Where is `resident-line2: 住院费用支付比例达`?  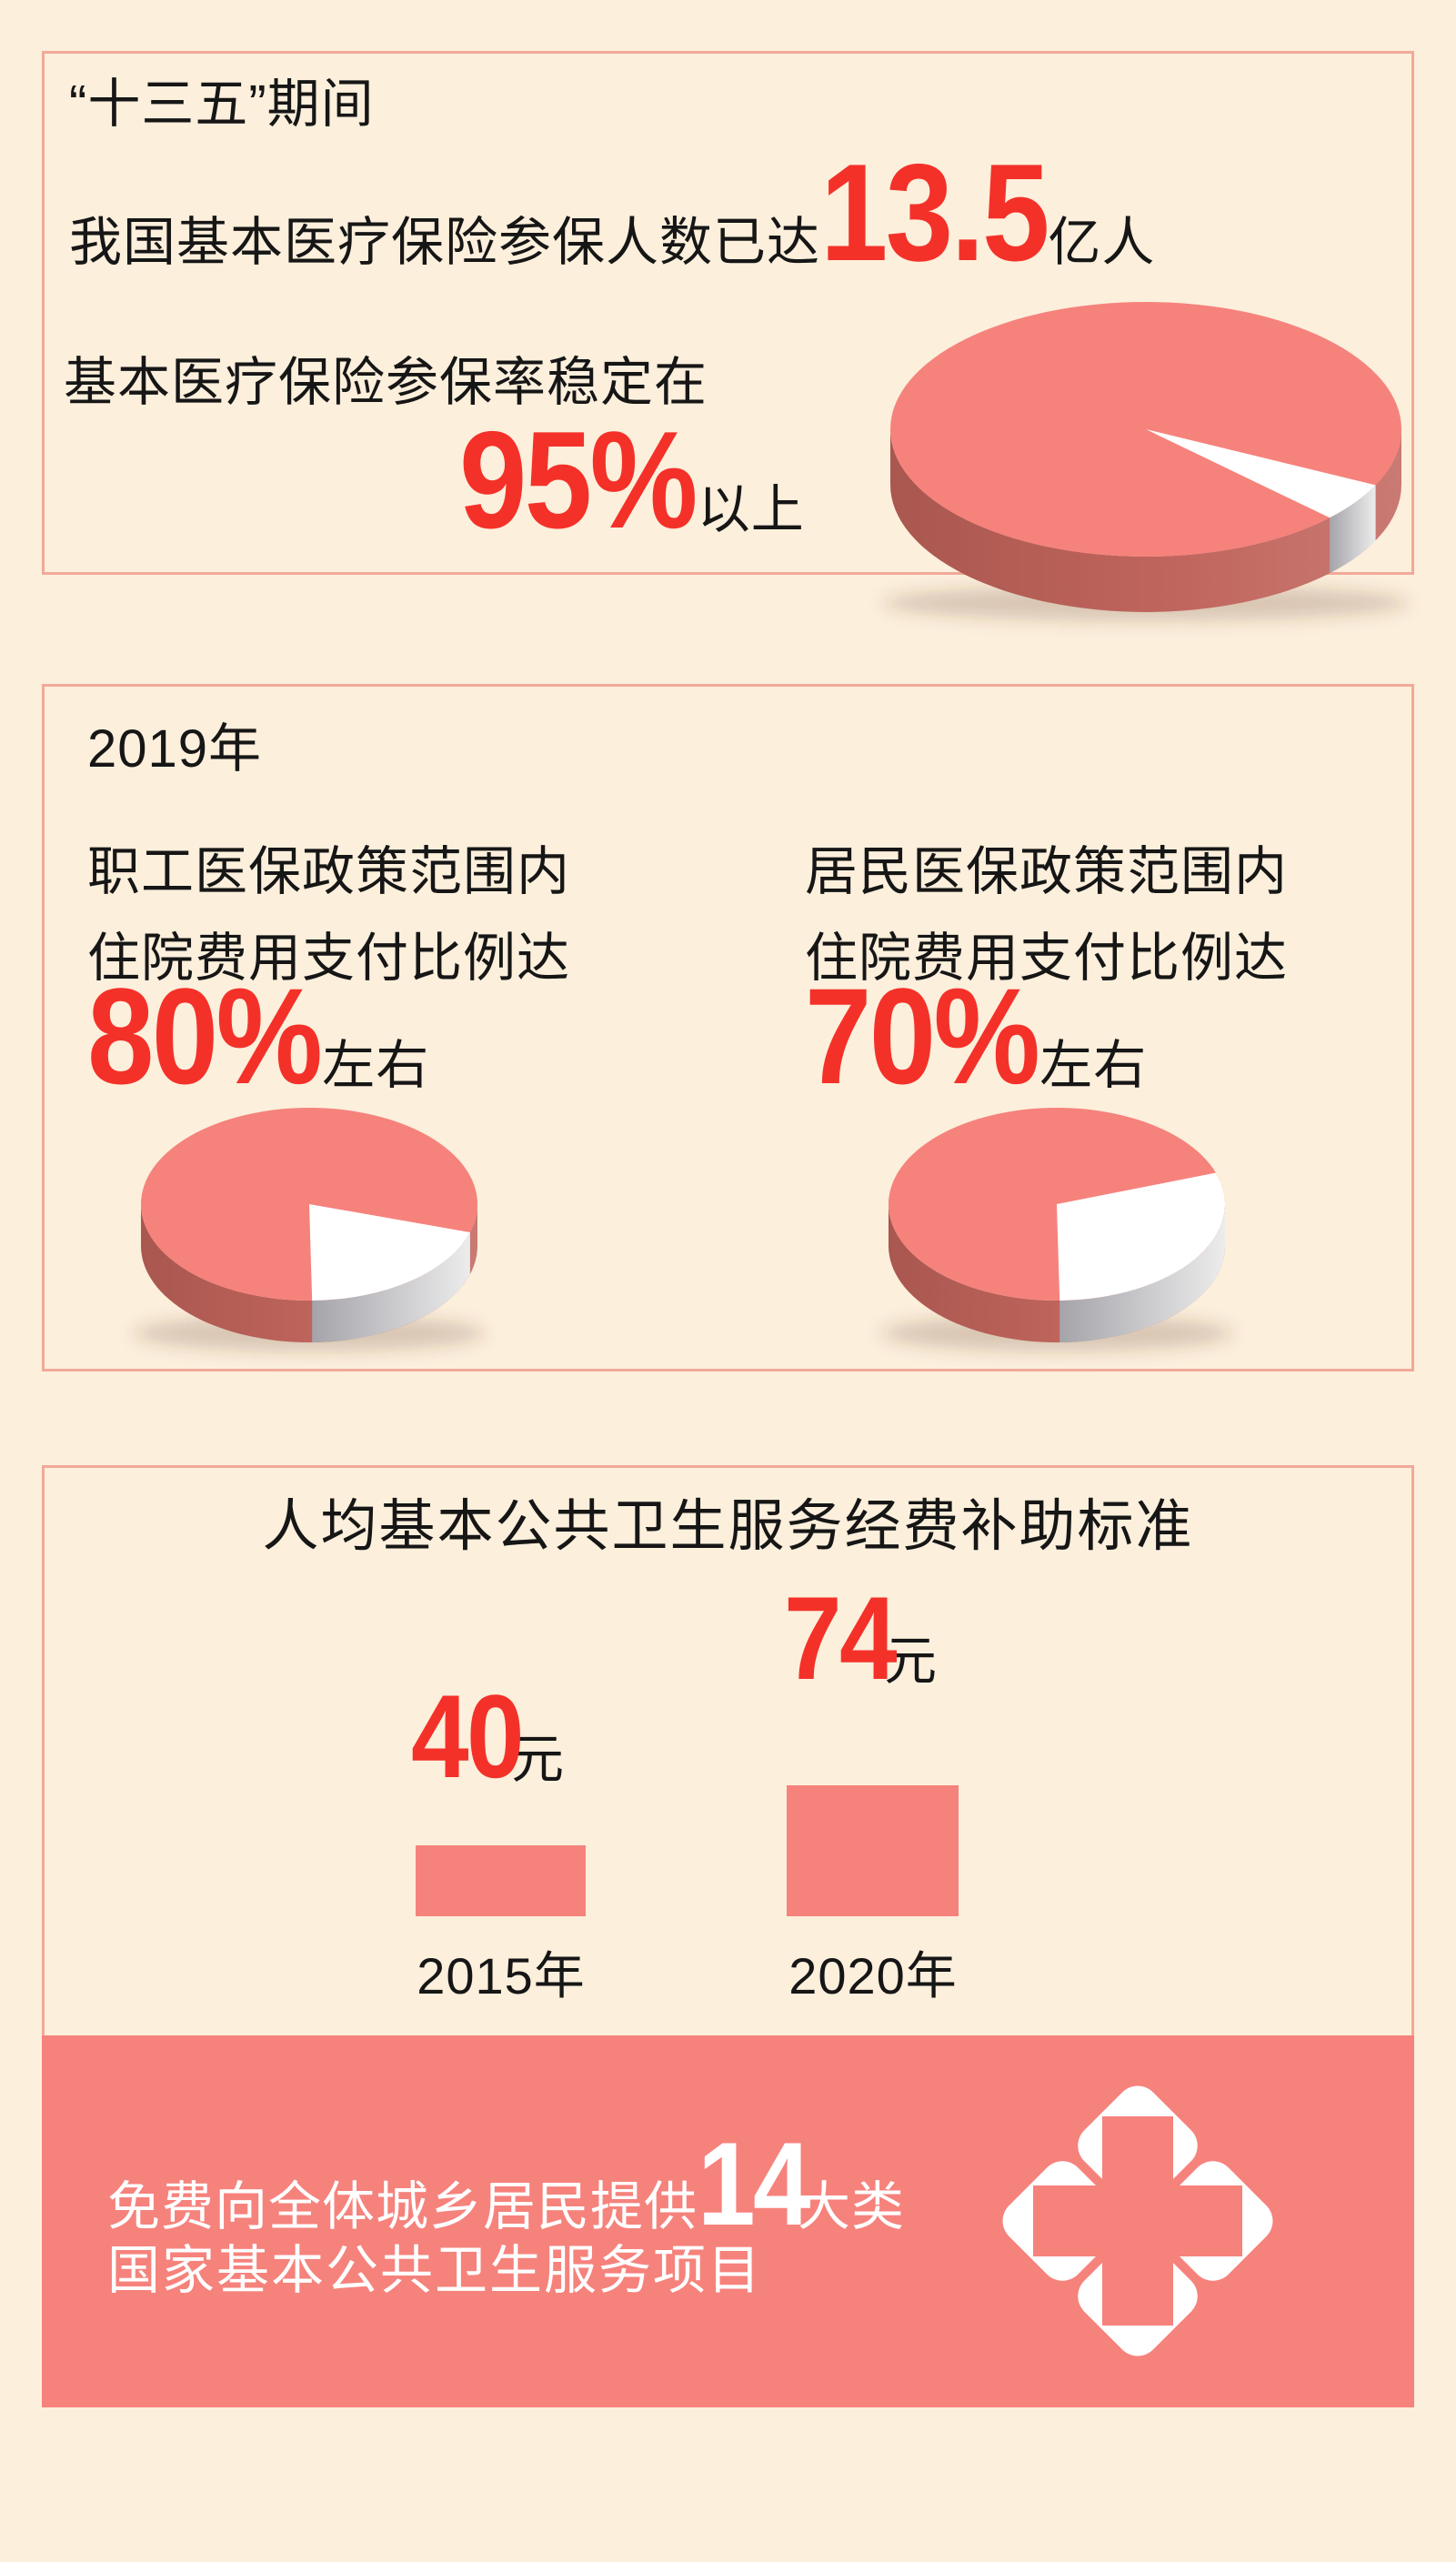
resident-line2: 住院费用支付比例达 is located at coordinates (1047, 959).